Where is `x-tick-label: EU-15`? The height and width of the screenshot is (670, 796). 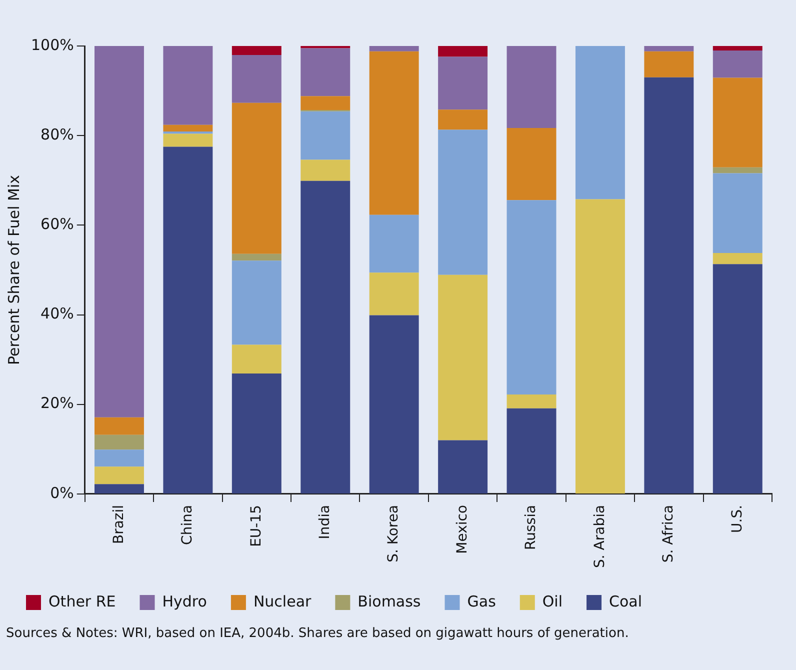 x-tick-label: EU-15 is located at coordinates (256, 525).